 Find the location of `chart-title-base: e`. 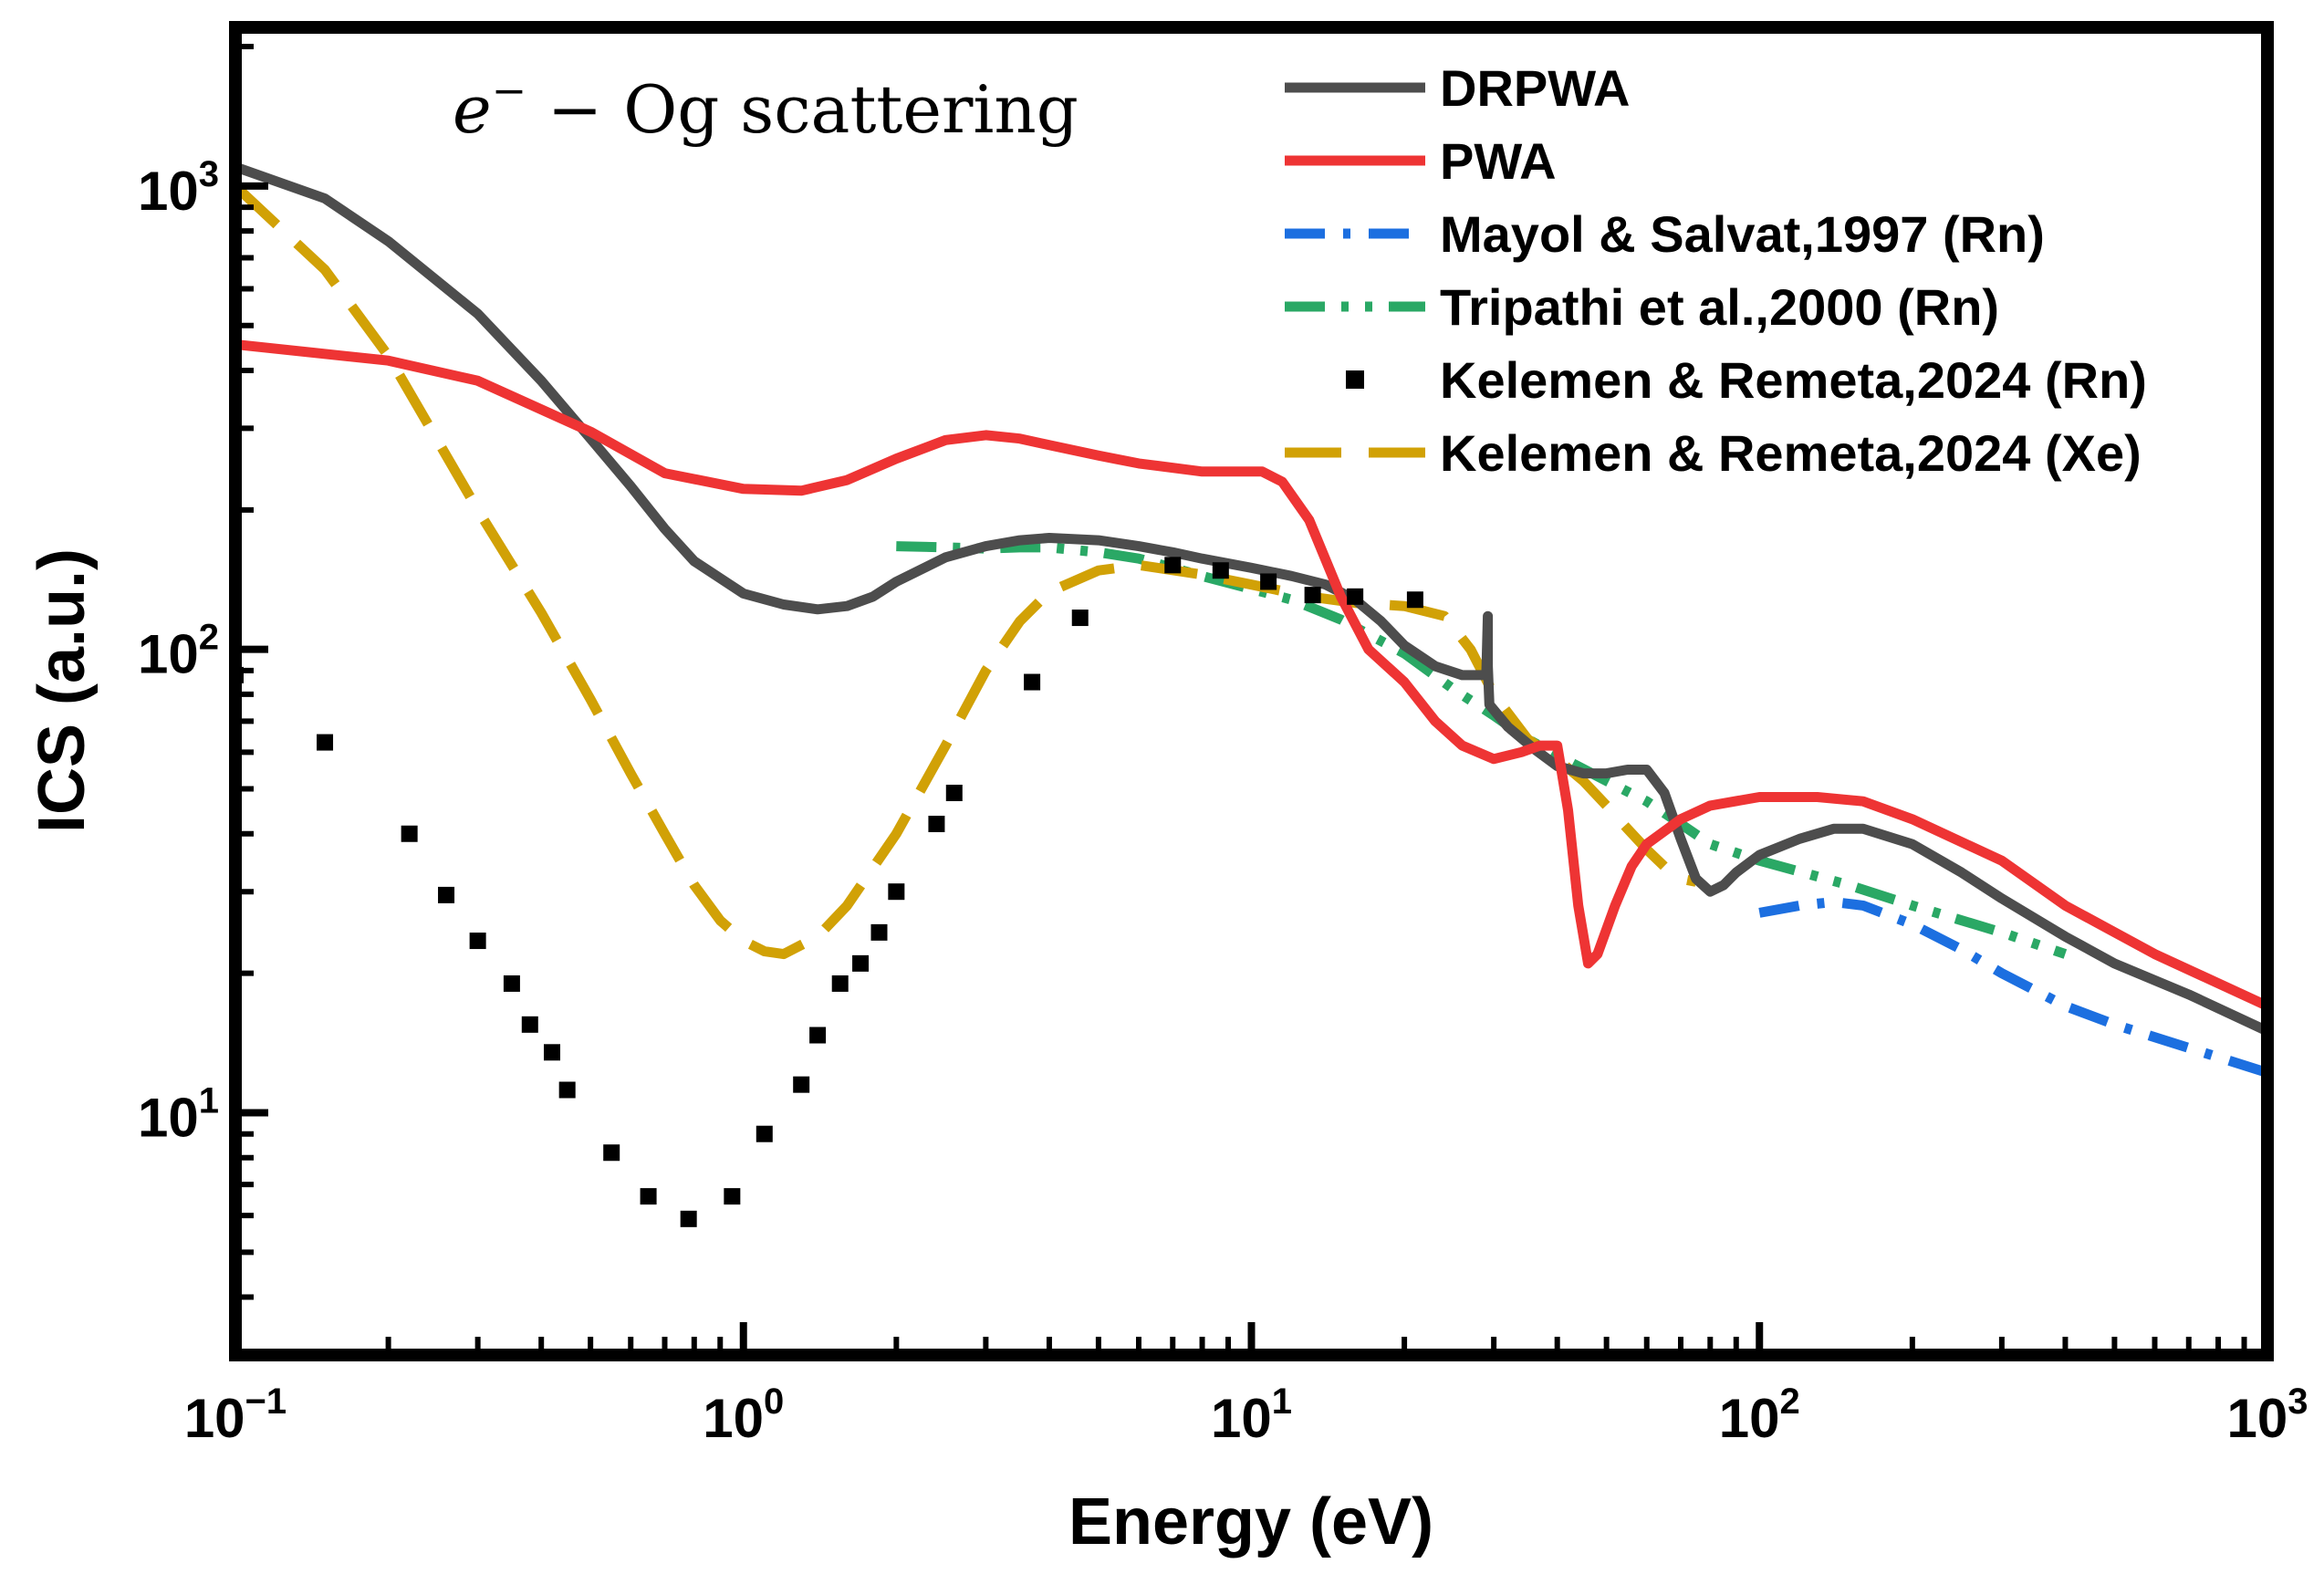

chart-title-base: e is located at coordinates (472, 109).